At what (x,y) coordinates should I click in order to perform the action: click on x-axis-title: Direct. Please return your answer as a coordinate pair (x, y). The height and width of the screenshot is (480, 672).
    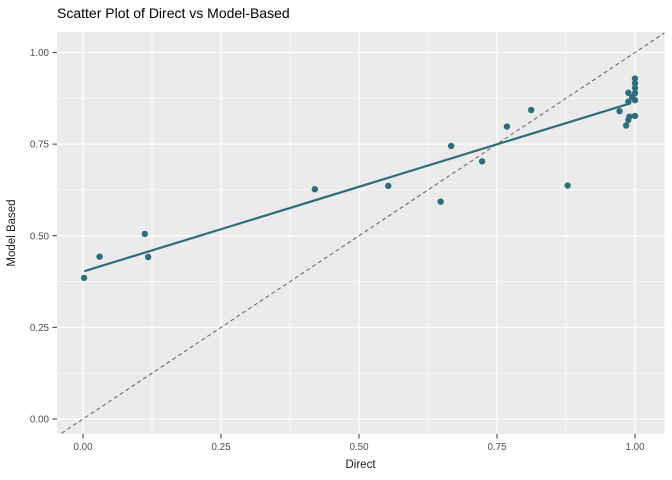
    Looking at the image, I should click on (360, 465).